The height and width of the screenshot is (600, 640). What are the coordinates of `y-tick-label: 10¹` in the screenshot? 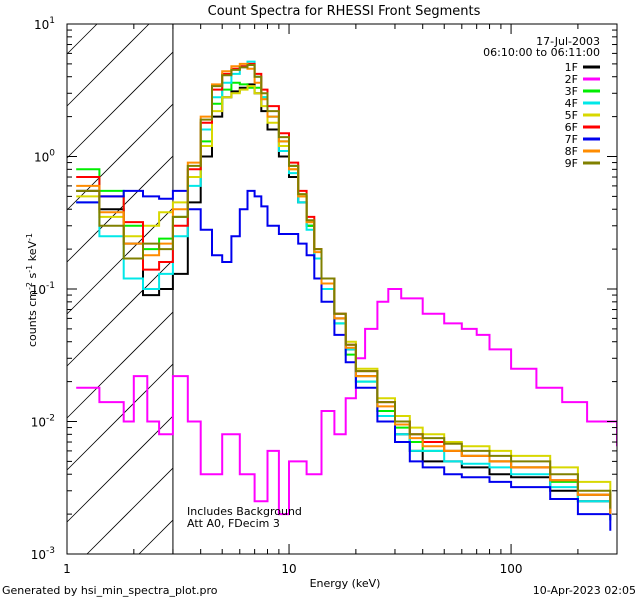 It's located at (44, 24).